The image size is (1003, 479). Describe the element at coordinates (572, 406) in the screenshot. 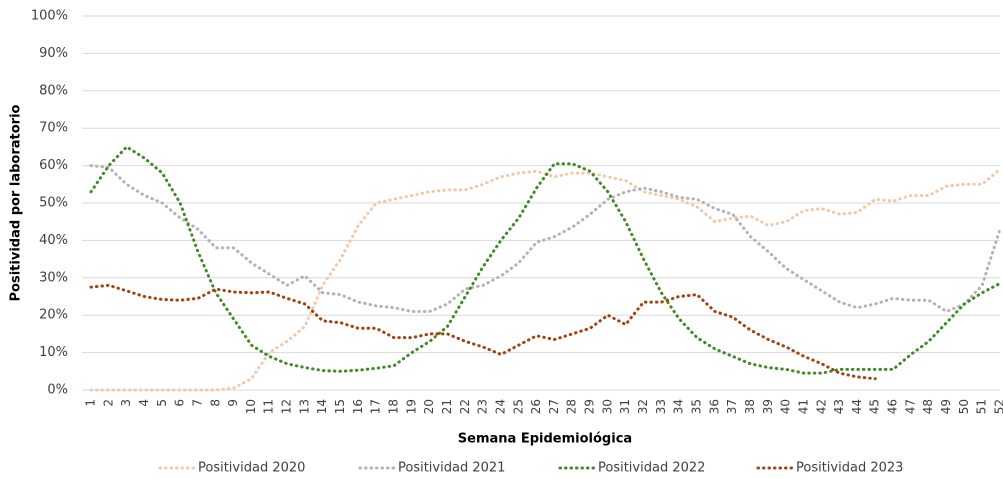

I see `x-tick-label: 28` at that location.